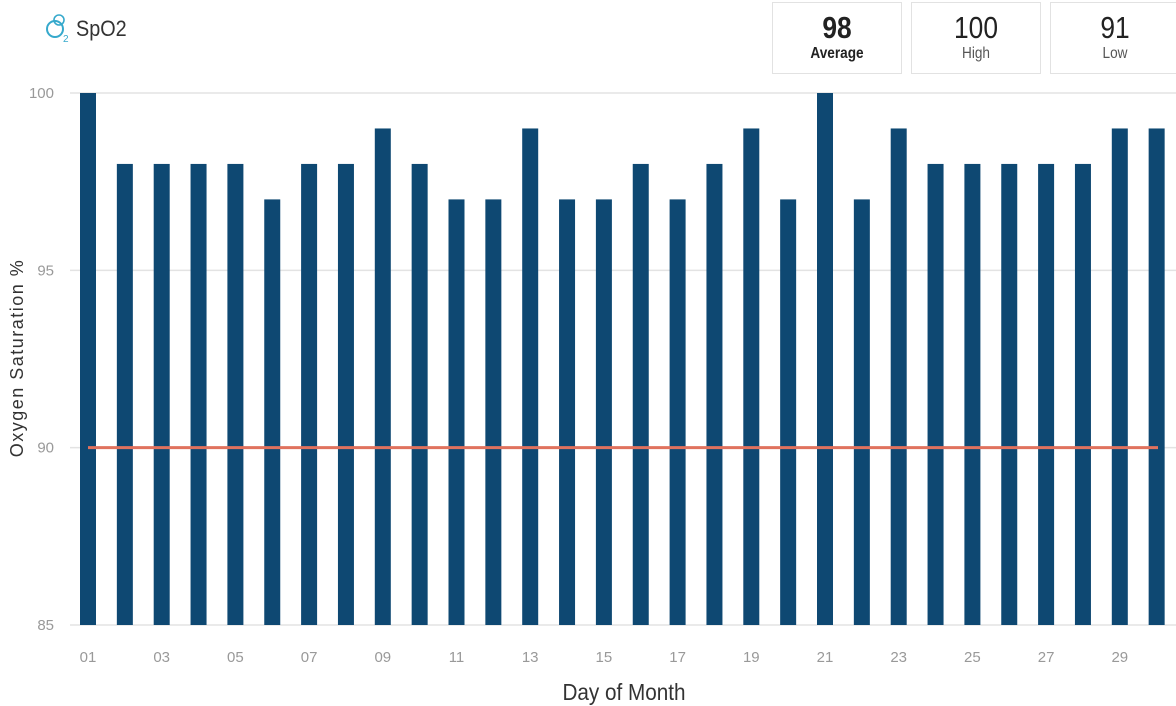 This screenshot has height=706, width=1176. Describe the element at coordinates (41, 359) in the screenshot. I see `y-axis-ticks: 85 90 95 100` at that location.